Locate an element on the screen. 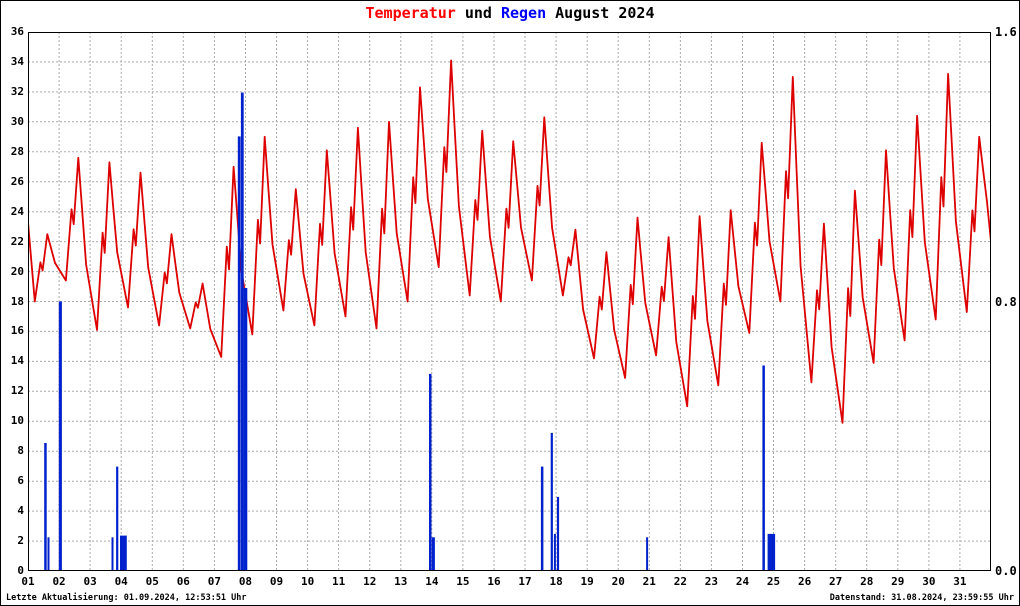  y-left-tick-label: 14 is located at coordinates (17, 361).